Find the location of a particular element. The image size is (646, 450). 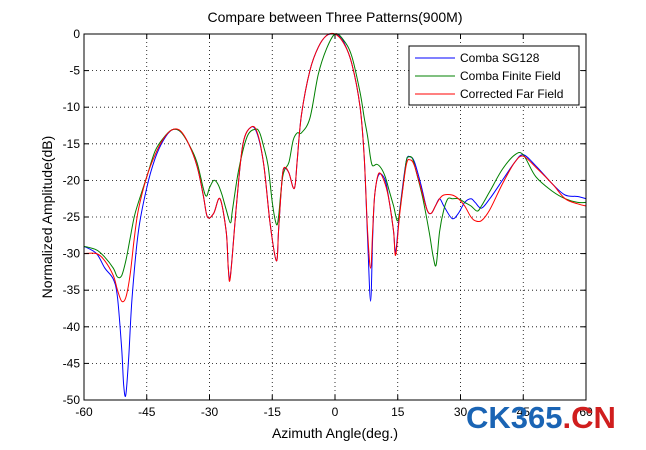

y-tick-label: -10 is located at coordinates (72, 107).